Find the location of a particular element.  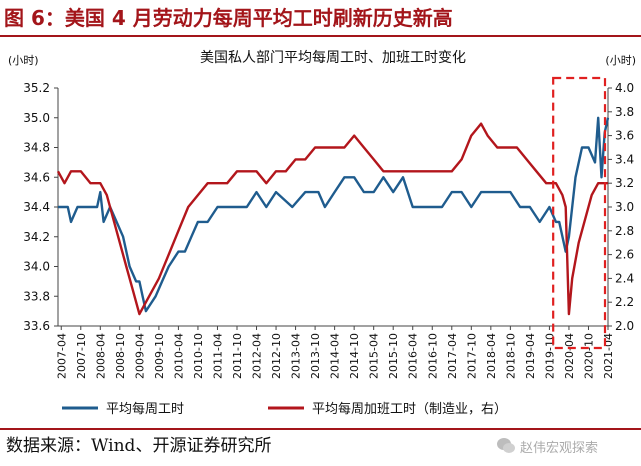

right-tick-label: 2.4 is located at coordinates (624, 278).